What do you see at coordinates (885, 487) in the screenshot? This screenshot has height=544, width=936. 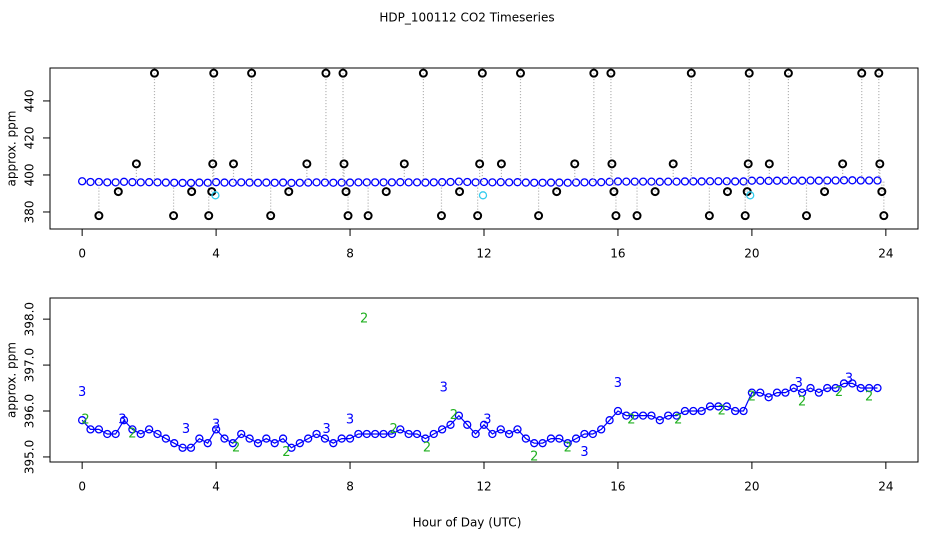 I see `x-tick-label: 24` at bounding box center [885, 487].